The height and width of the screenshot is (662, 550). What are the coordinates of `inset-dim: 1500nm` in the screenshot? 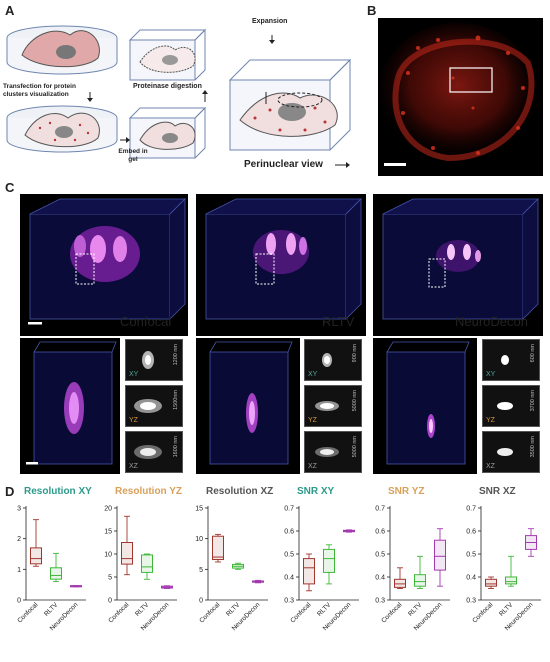 It's located at (176, 400).